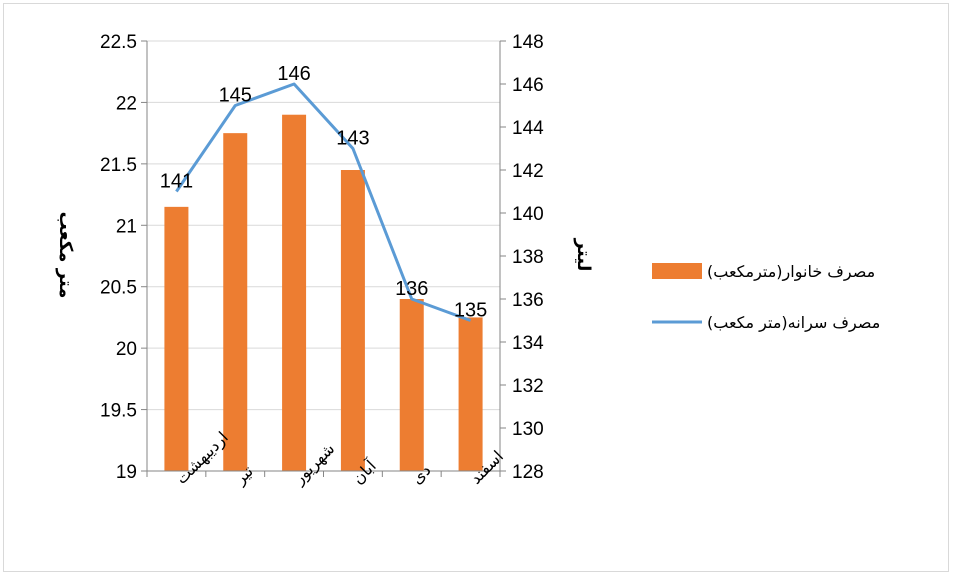 The width and height of the screenshot is (954, 577). I want to click on y-right-tick-label: 136, so click(528, 300).